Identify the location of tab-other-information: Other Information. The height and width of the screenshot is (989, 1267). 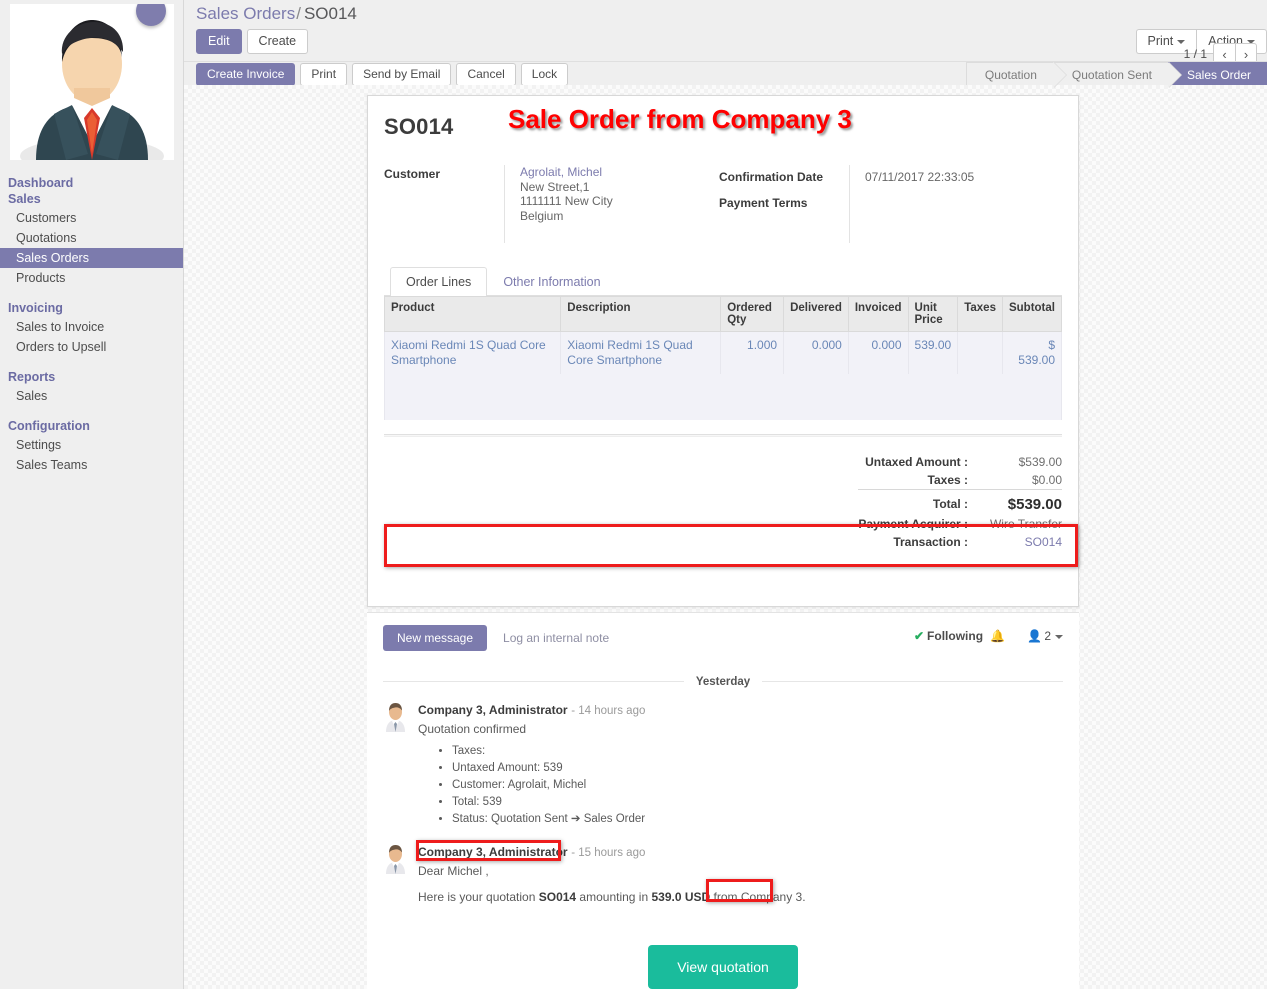
(552, 282).